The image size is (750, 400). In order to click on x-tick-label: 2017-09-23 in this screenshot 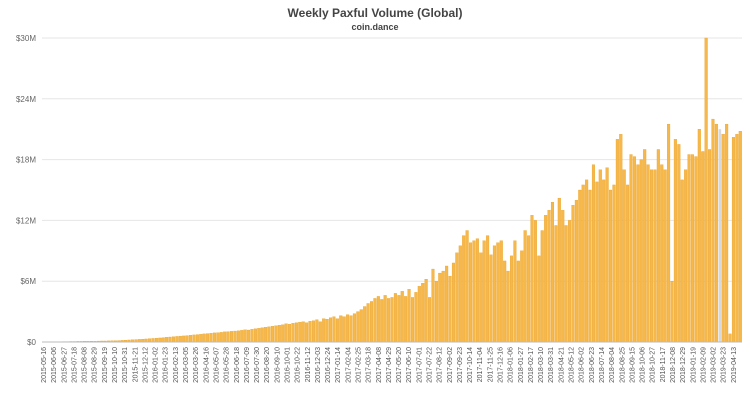, I will do `click(460, 365)`.